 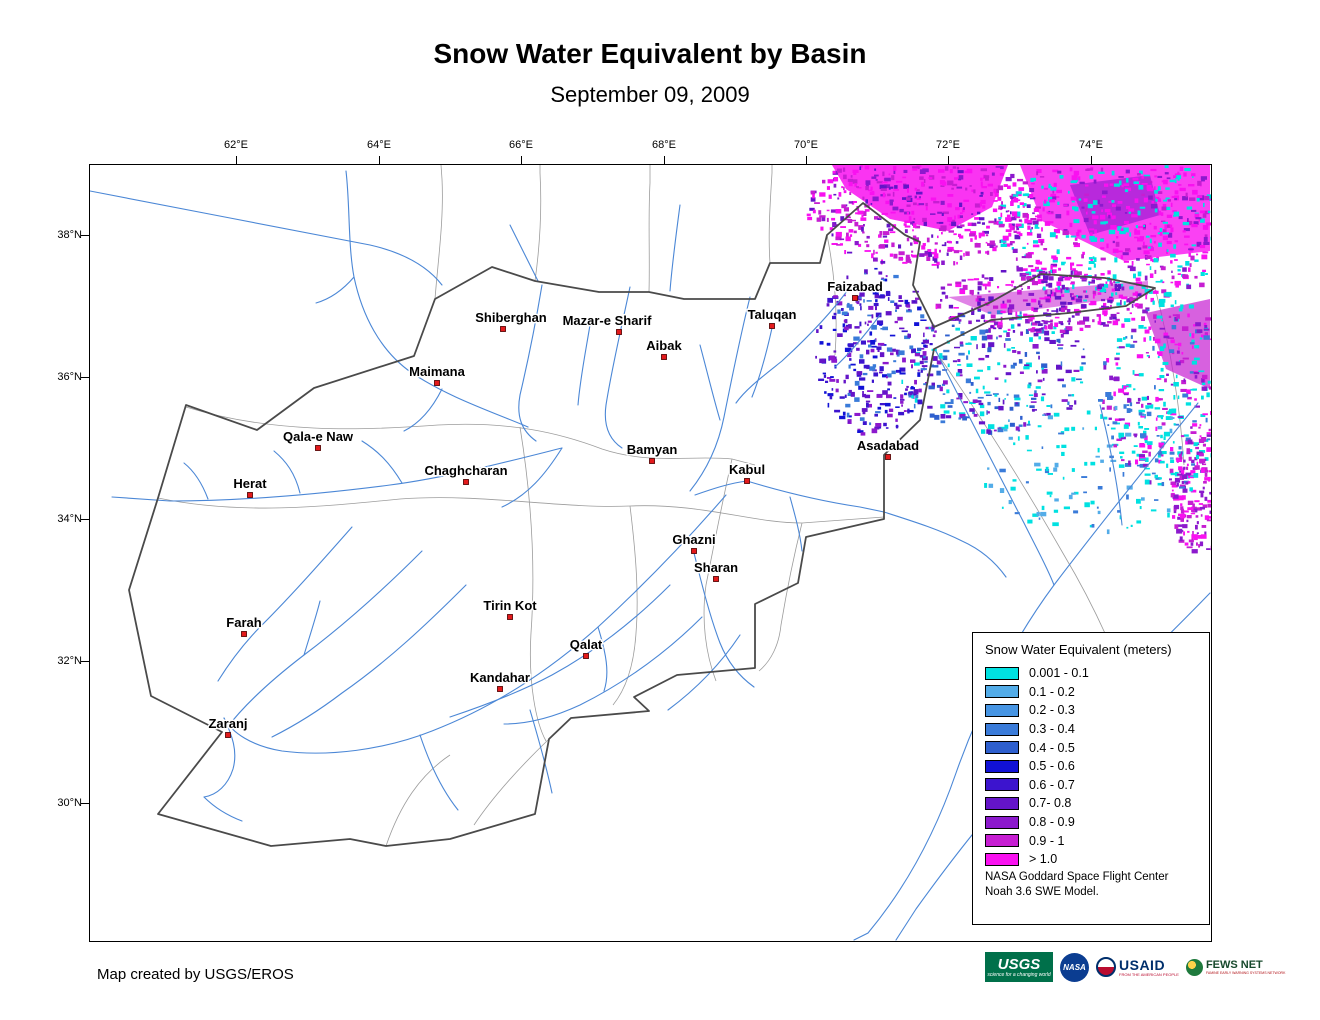 What do you see at coordinates (664, 345) in the screenshot?
I see `city-label: Aibak` at bounding box center [664, 345].